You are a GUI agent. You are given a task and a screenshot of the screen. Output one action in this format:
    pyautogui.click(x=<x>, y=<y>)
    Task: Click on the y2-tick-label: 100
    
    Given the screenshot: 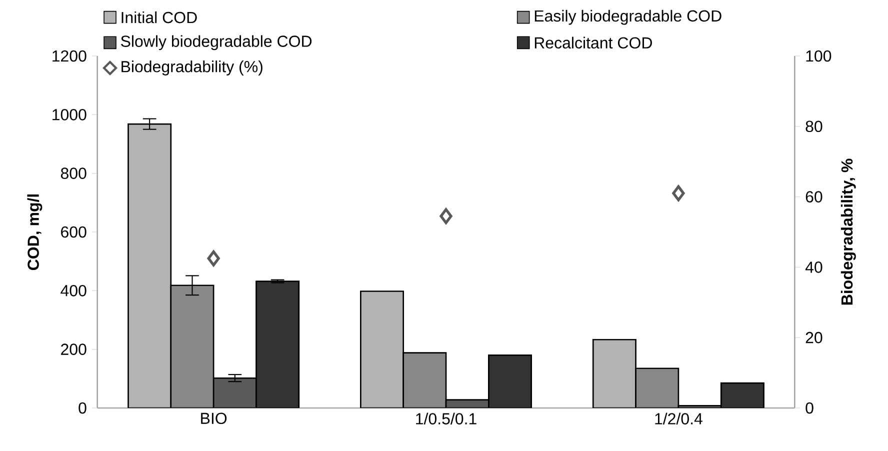 What is the action you would take?
    pyautogui.click(x=819, y=56)
    